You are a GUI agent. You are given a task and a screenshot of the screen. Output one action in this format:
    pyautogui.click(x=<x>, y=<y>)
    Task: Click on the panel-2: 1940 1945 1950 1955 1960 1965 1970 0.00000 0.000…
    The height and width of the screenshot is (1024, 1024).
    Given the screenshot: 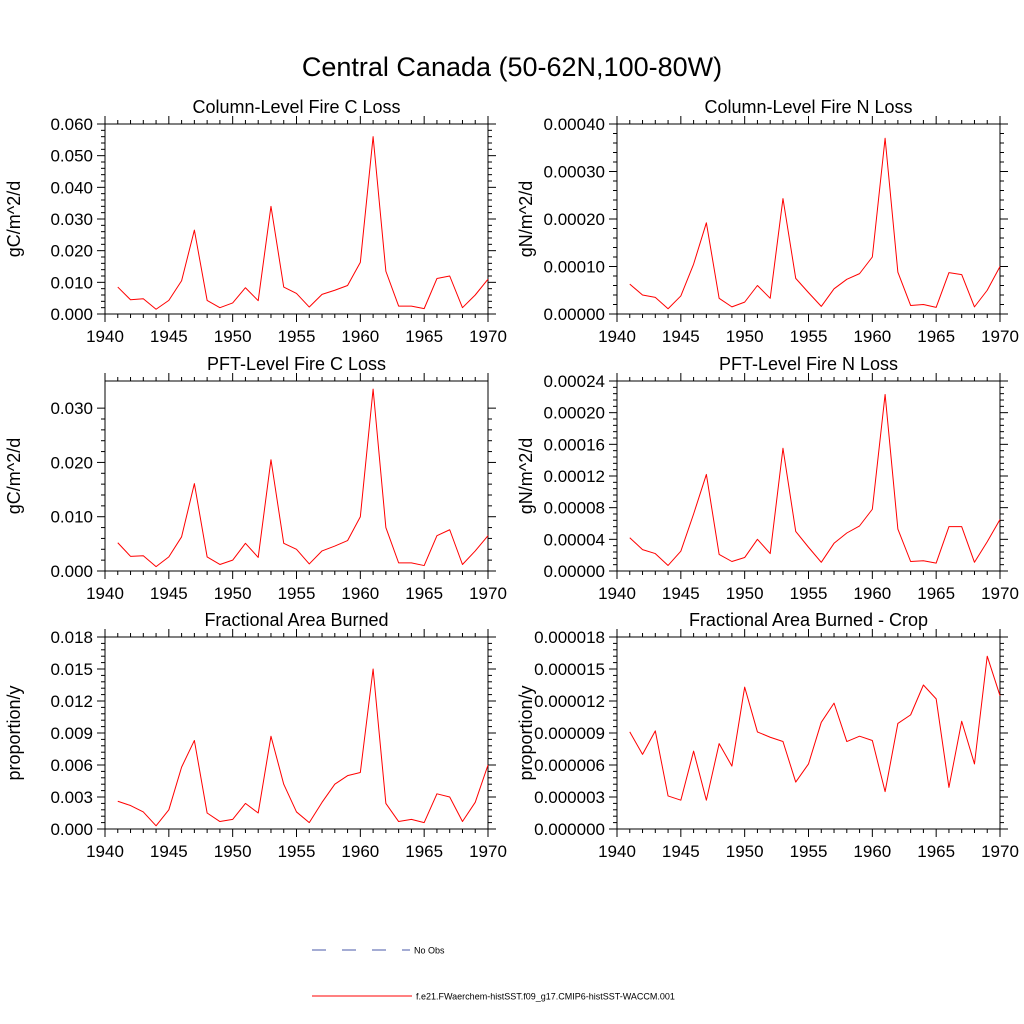 What is the action you would take?
    pyautogui.click(x=767, y=221)
    